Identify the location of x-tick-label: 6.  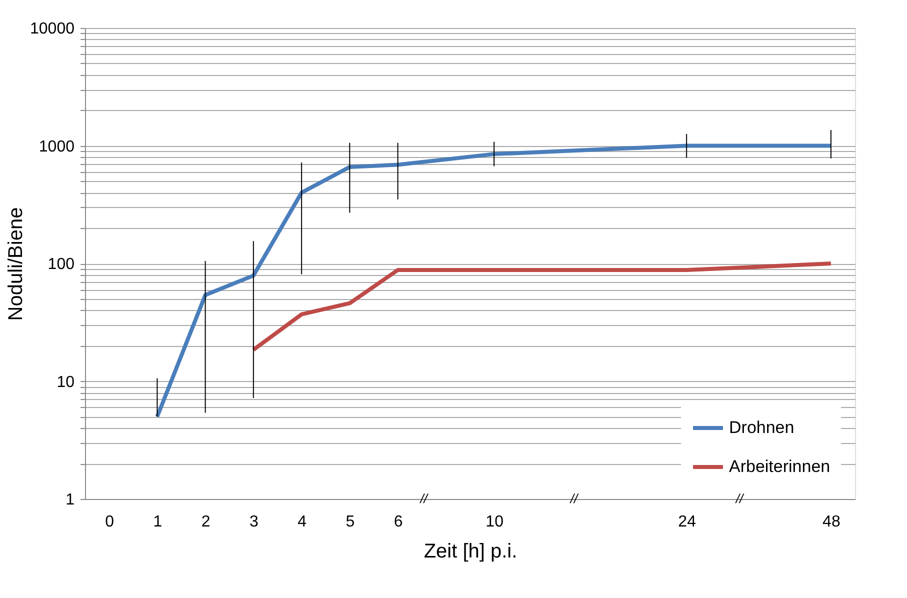
(398, 522).